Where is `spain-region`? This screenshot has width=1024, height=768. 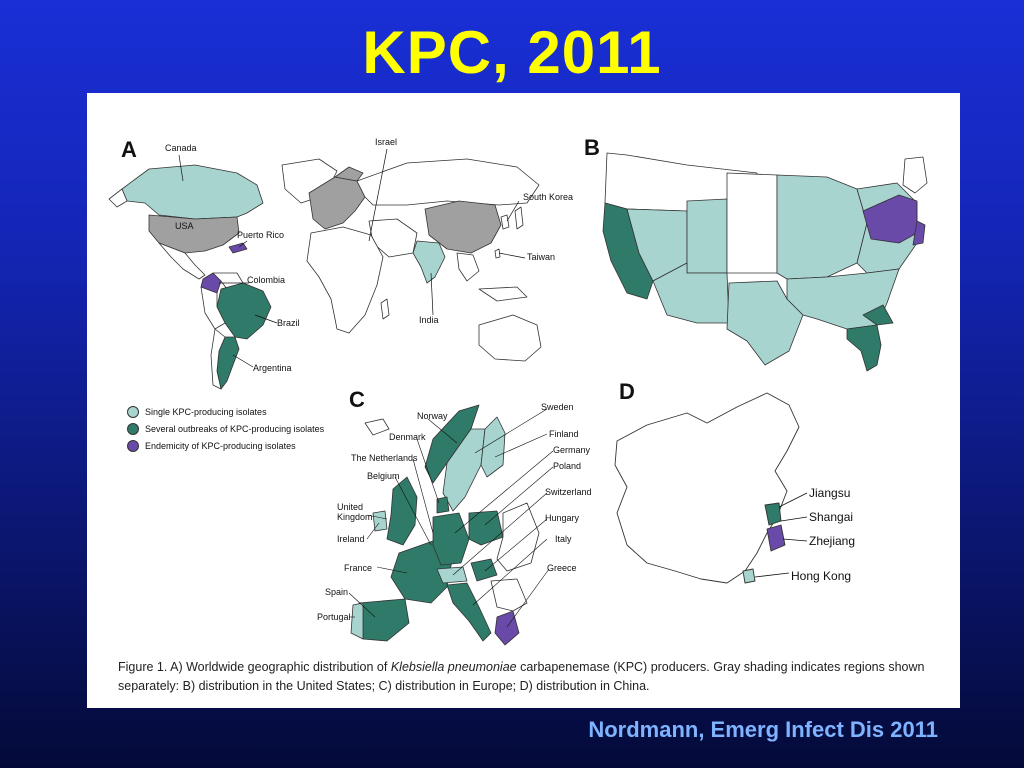 spain-region is located at coordinates (384, 620).